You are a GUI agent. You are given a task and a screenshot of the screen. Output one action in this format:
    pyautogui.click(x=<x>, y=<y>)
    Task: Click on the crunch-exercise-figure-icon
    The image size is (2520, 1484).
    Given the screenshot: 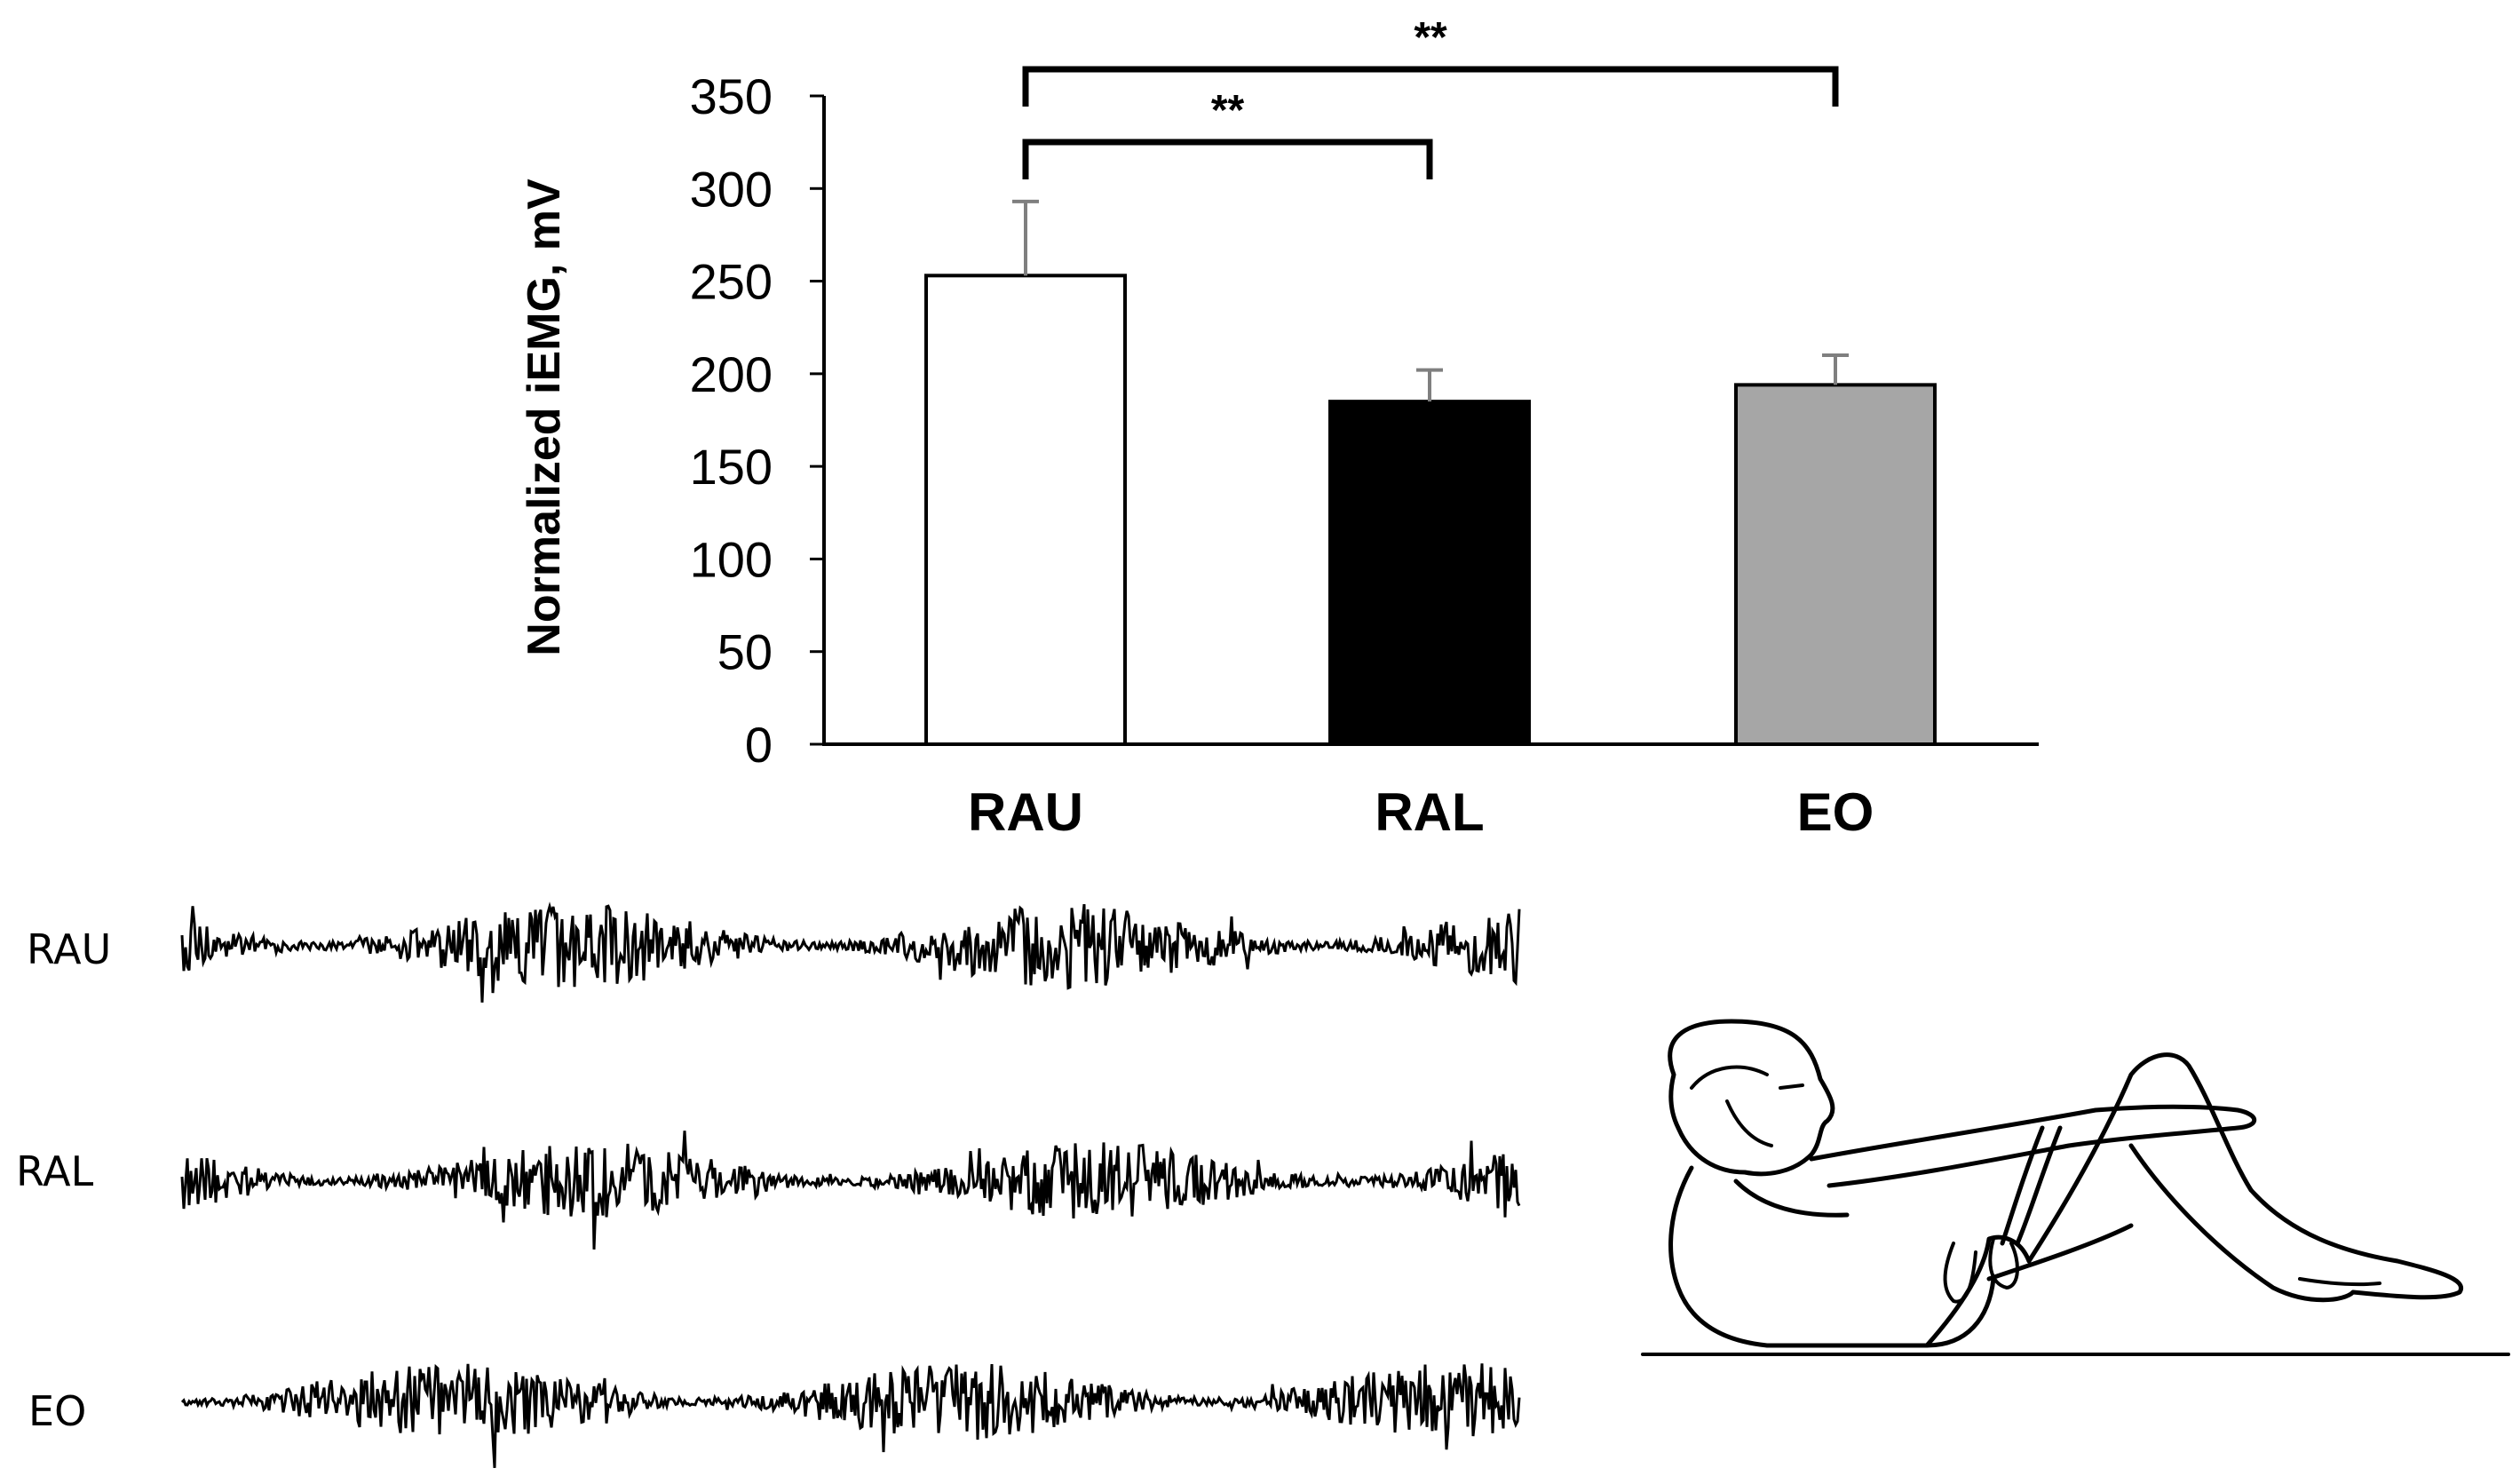 What is the action you would take?
    pyautogui.click(x=2075, y=1187)
    